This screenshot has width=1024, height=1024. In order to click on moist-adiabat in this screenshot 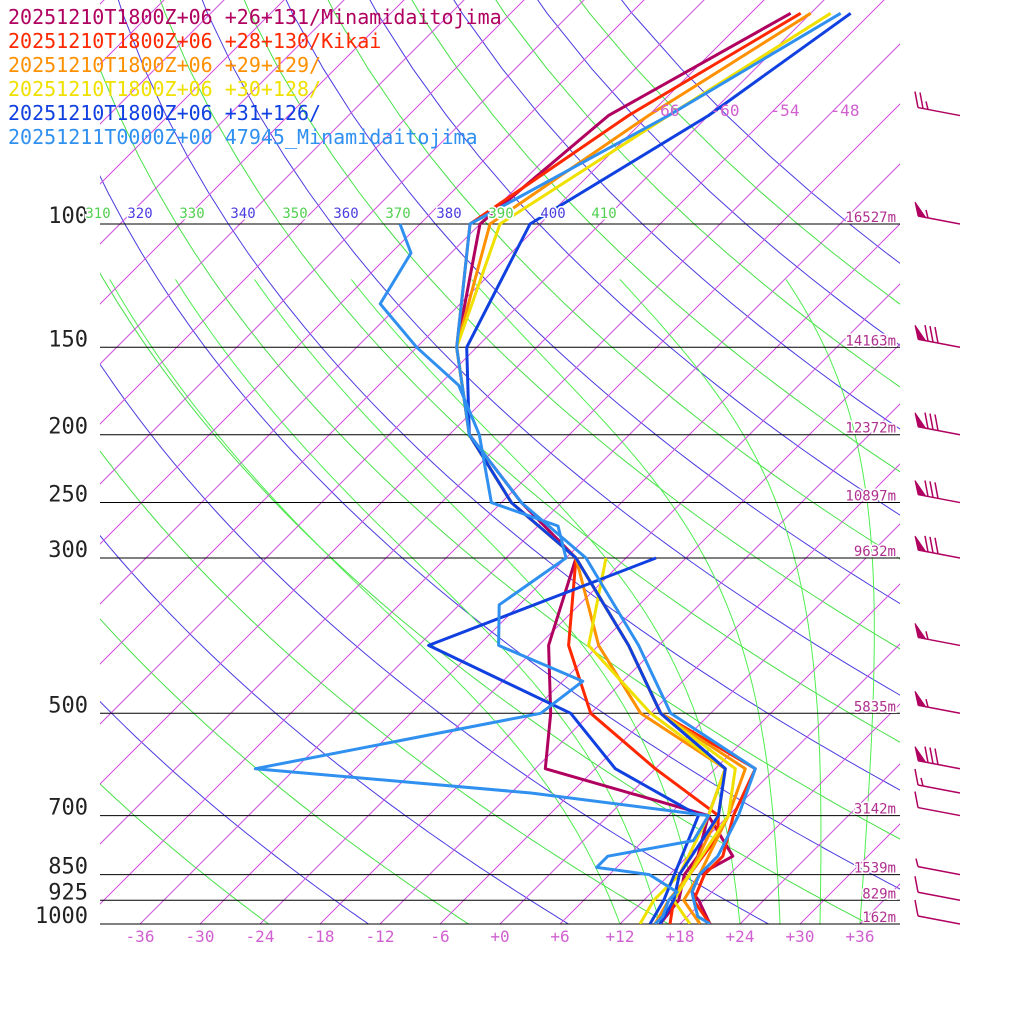, I will do `click(830, 601)`.